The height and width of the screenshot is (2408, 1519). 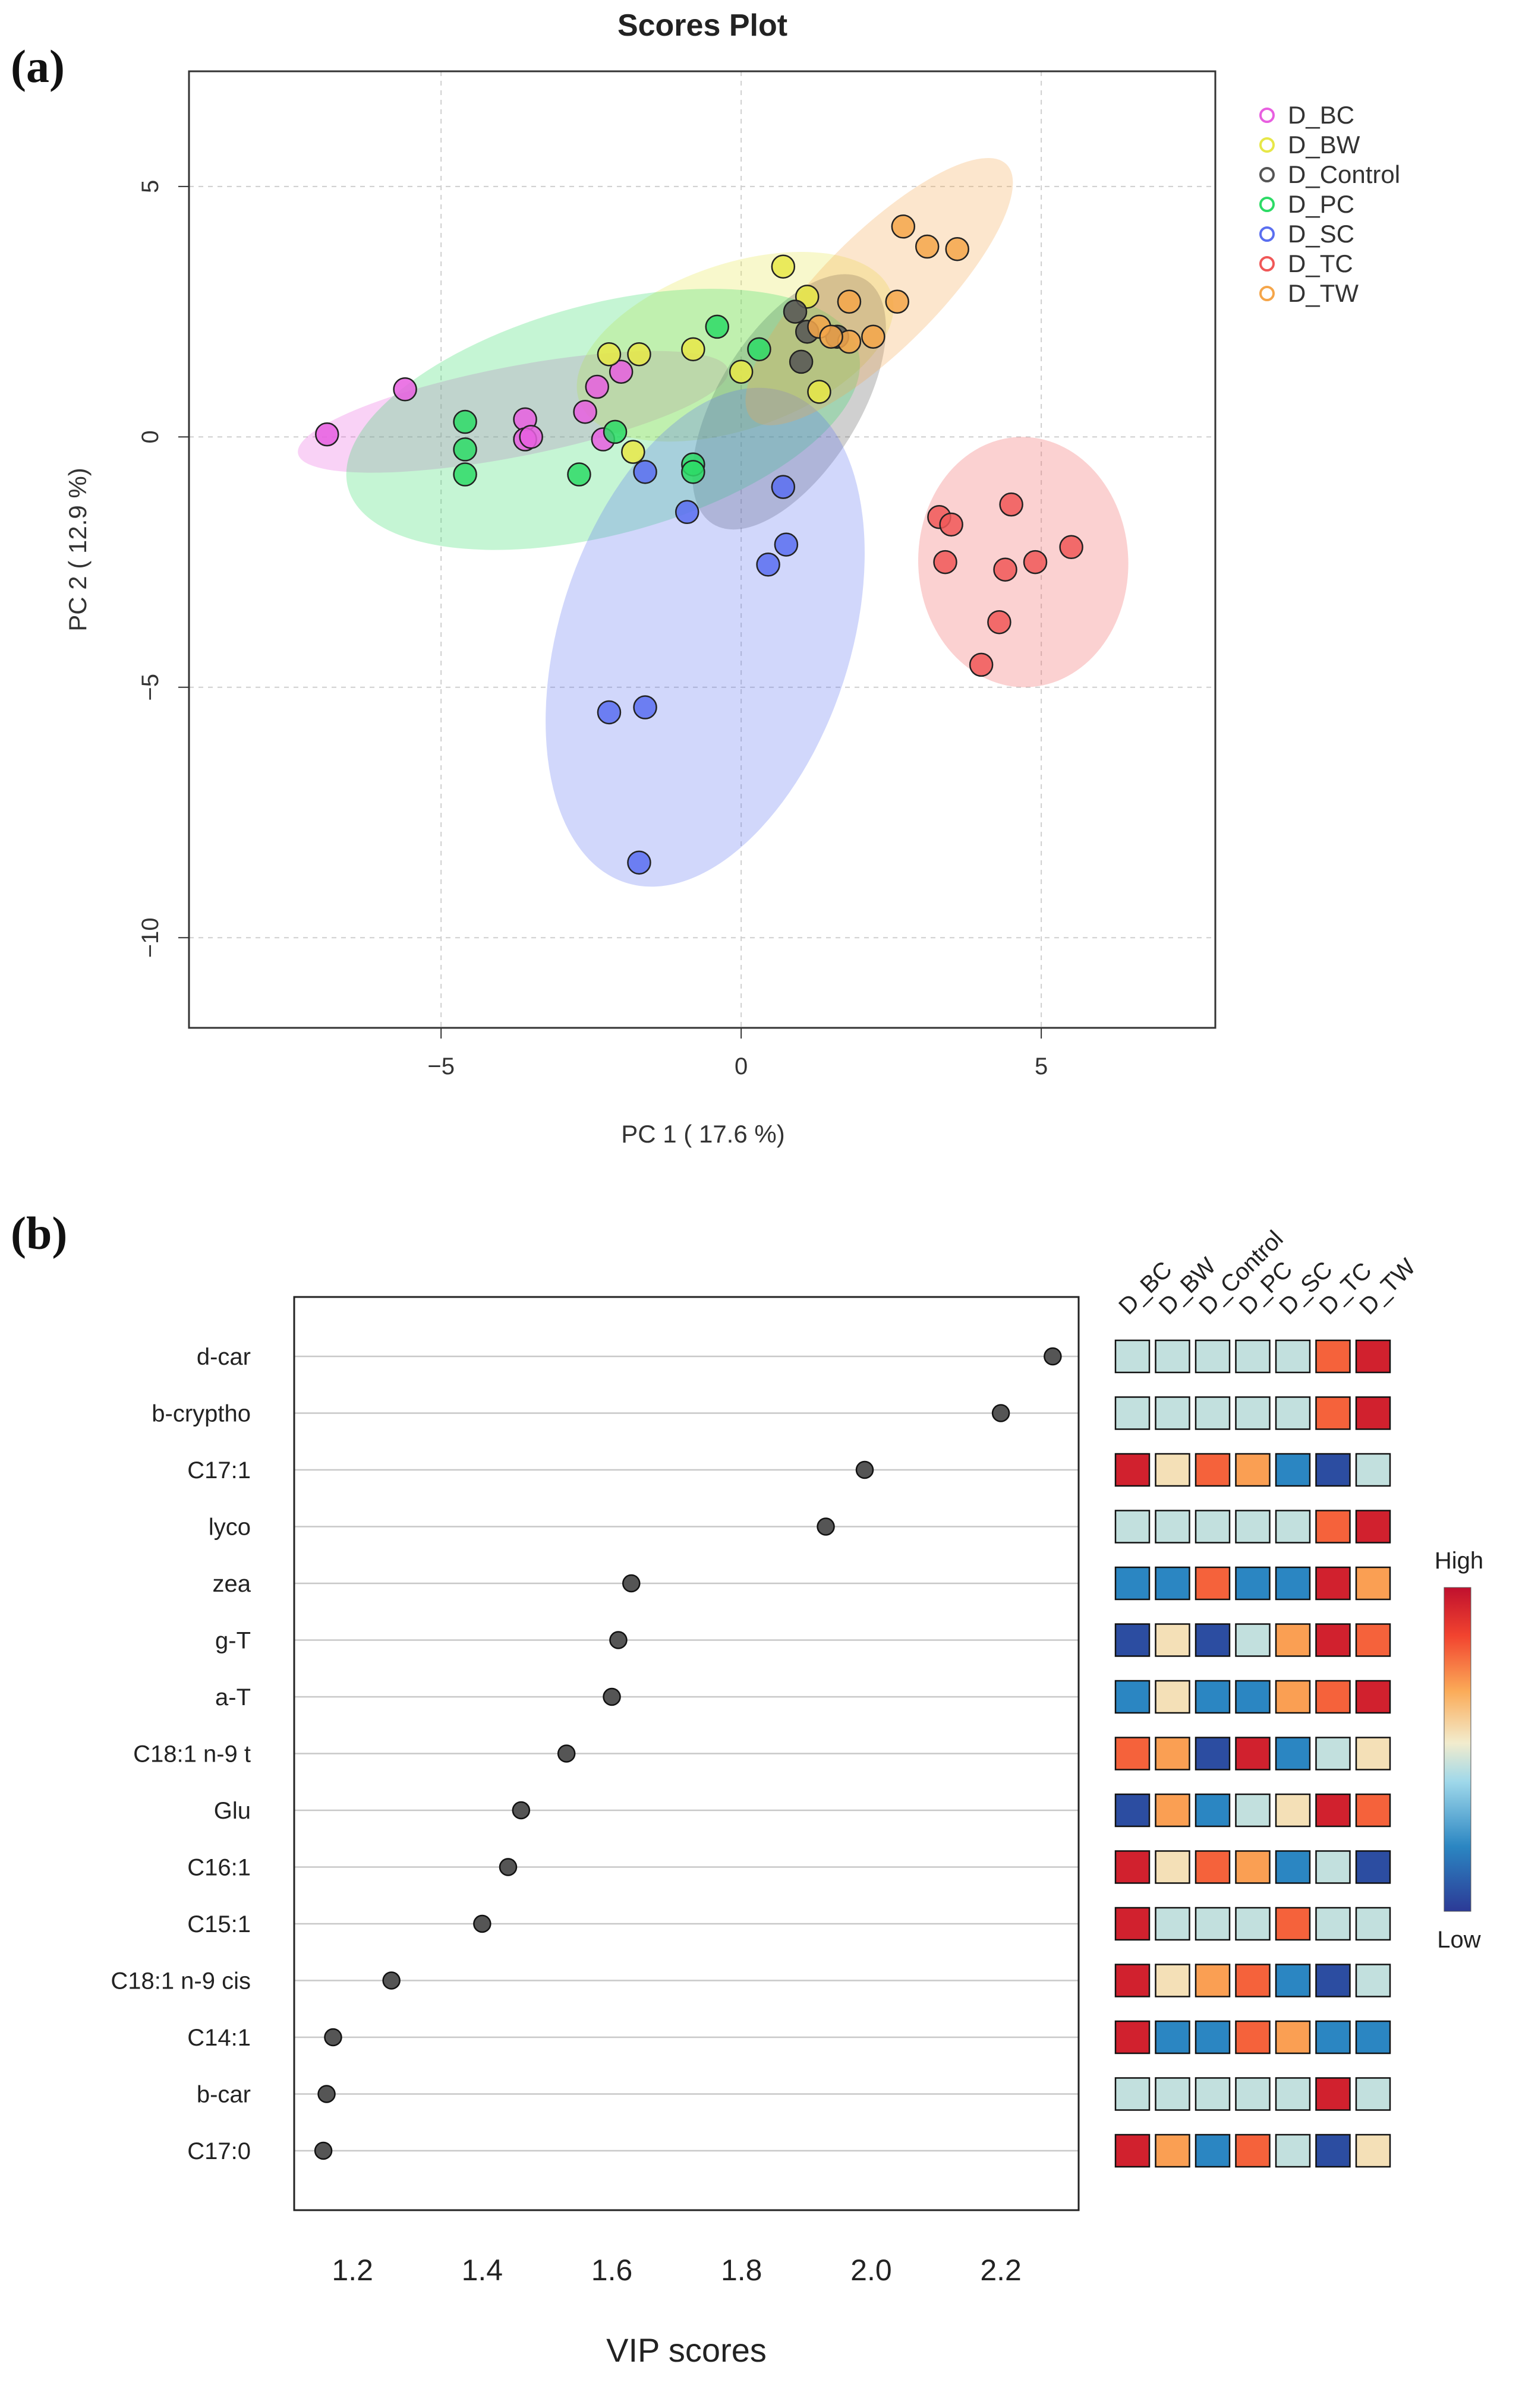 What do you see at coordinates (1324, 145) in the screenshot?
I see `legend-label-D_BW: D_BW` at bounding box center [1324, 145].